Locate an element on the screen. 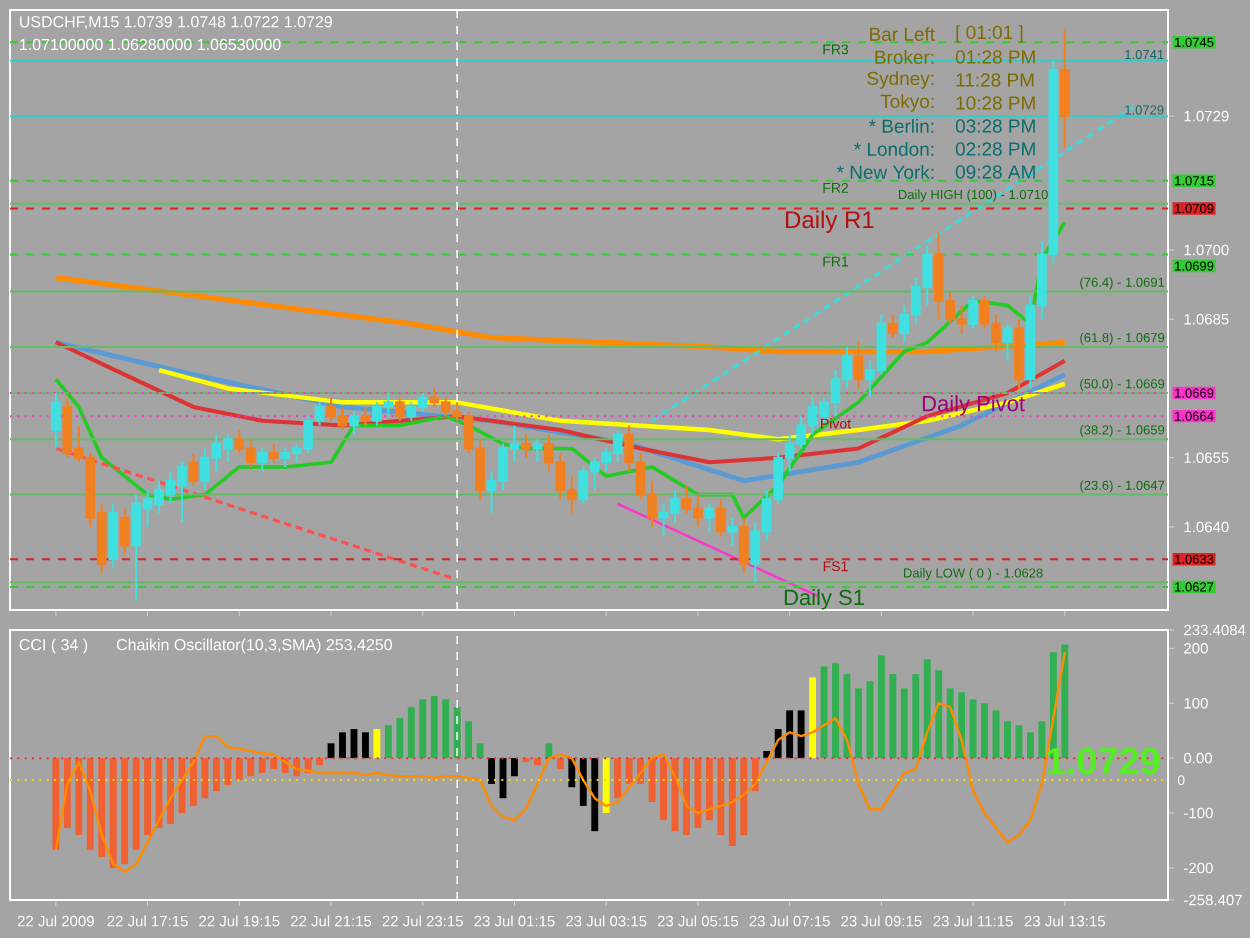 Image resolution: width=1250 pixels, height=938 pixels. annotation: * New York: is located at coordinates (885, 172).